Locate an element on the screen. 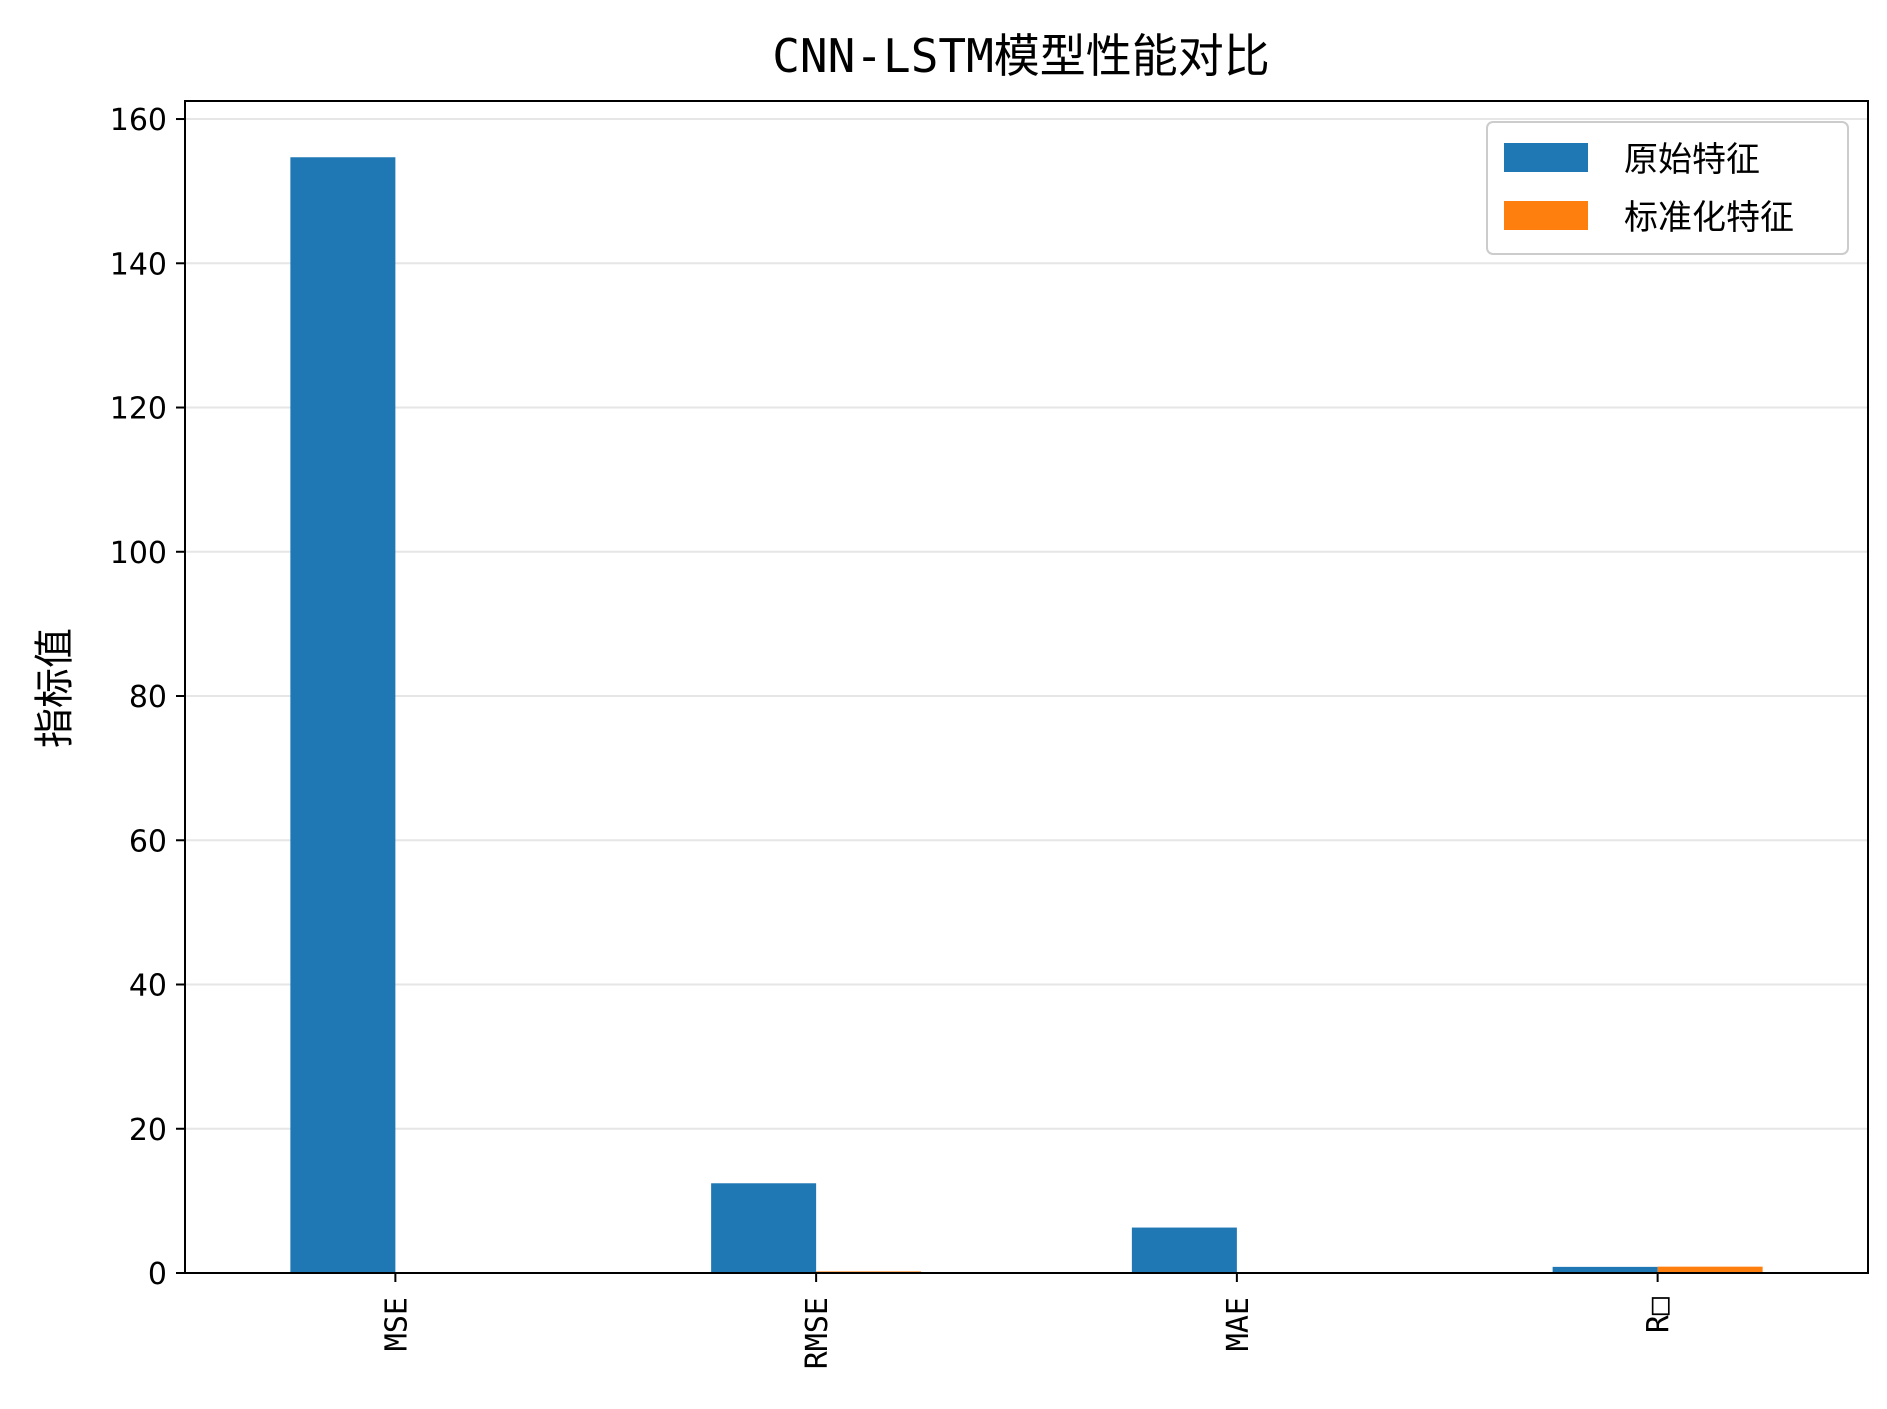 The image size is (1887, 1409). y-tick-label: 100 is located at coordinates (138, 553).